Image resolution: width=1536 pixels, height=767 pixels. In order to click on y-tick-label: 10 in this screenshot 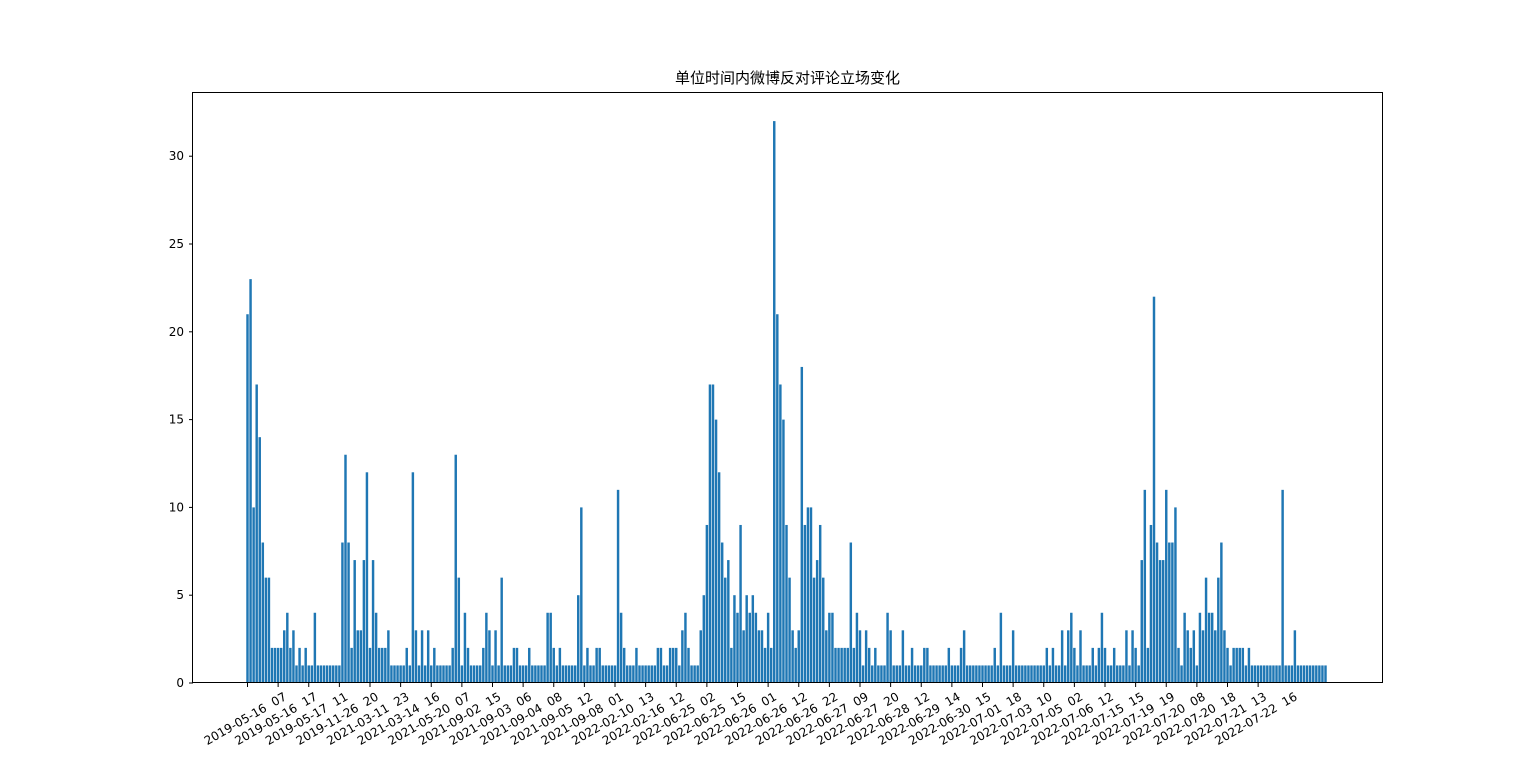, I will do `click(176, 507)`.